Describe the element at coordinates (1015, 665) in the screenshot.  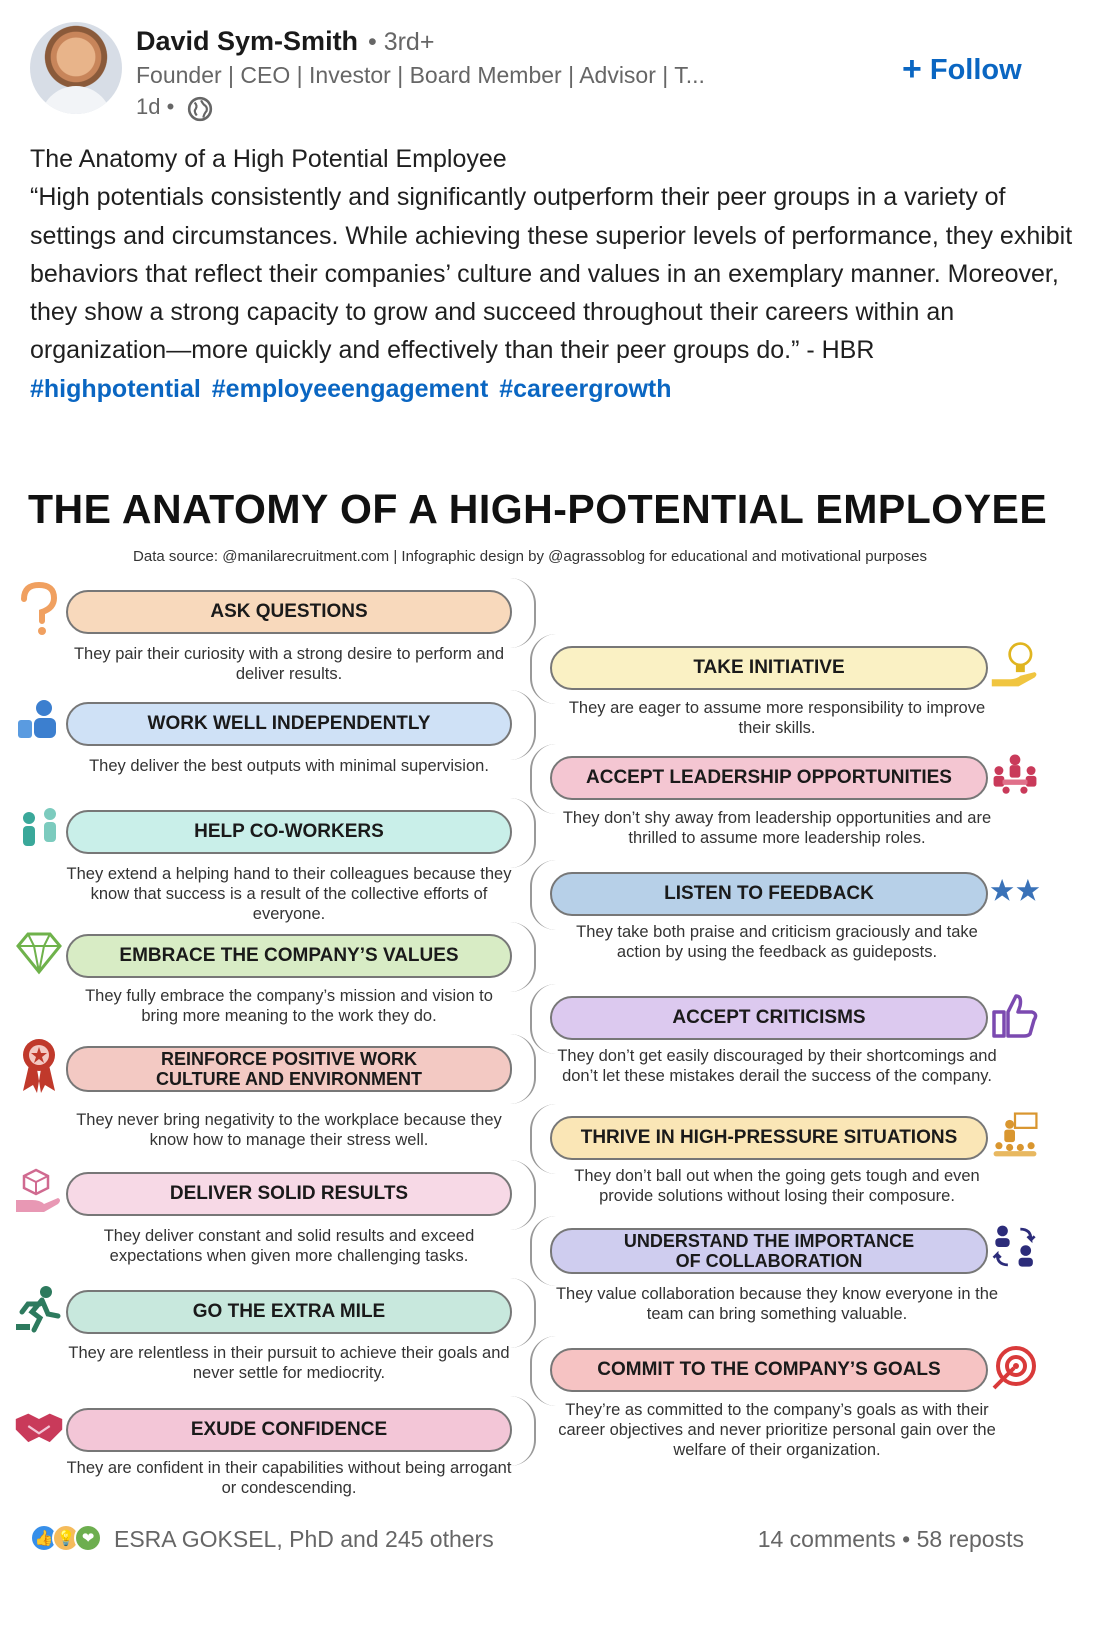
I see `lightbulb-hand-icon` at that location.